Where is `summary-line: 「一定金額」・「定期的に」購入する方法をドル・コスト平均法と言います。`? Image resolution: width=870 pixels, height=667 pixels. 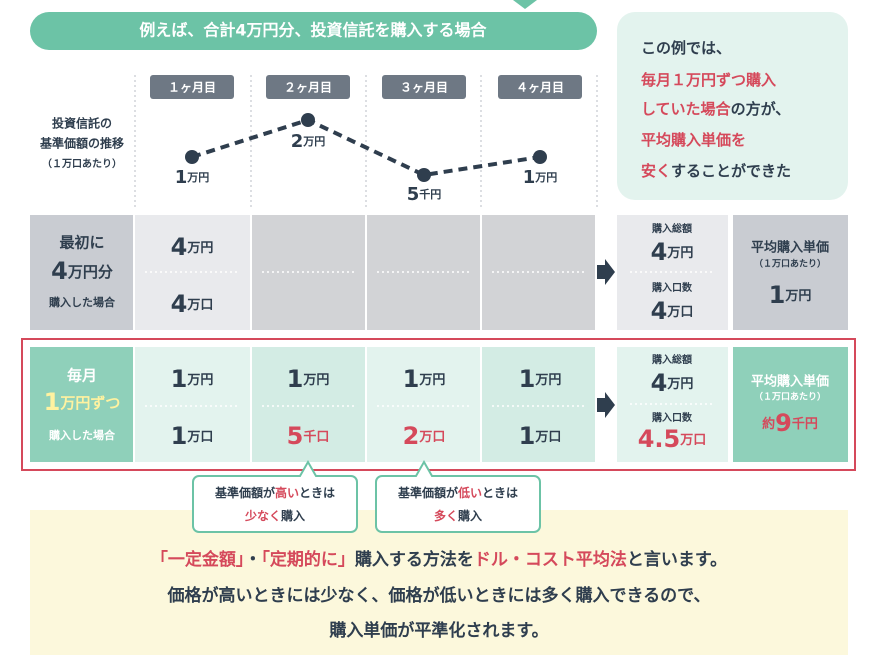
summary-line: 「一定金額」・「定期的に」購入する方法をドル・コスト平均法と言います。 is located at coordinates (439, 559).